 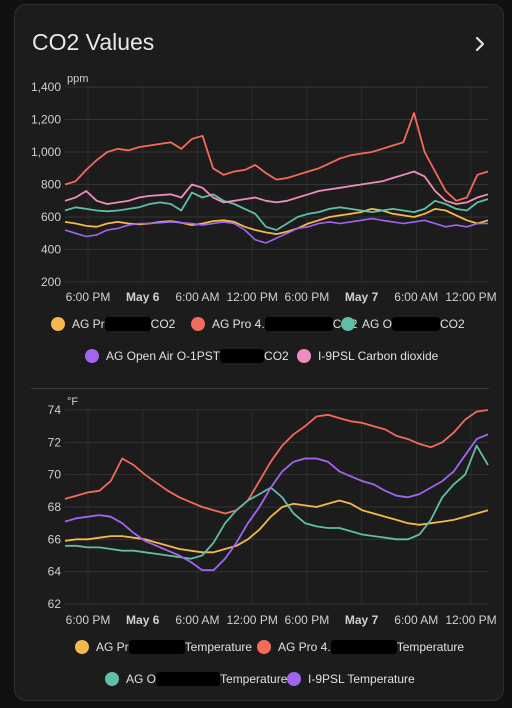 I want to click on y-tick-label: 1,200, so click(x=46, y=120).